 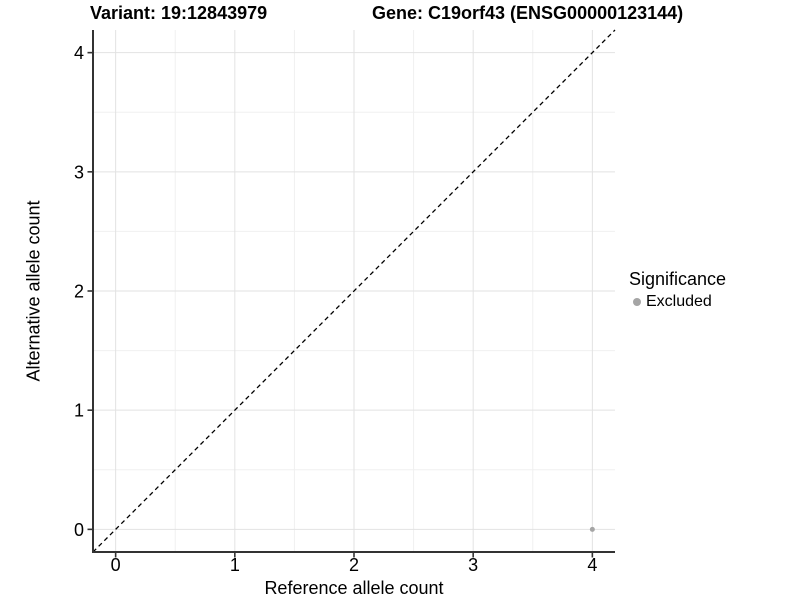 What do you see at coordinates (528, 13) in the screenshot?
I see `plot-title-gene: Gene: C19orf43 (ENSG00000123144)` at bounding box center [528, 13].